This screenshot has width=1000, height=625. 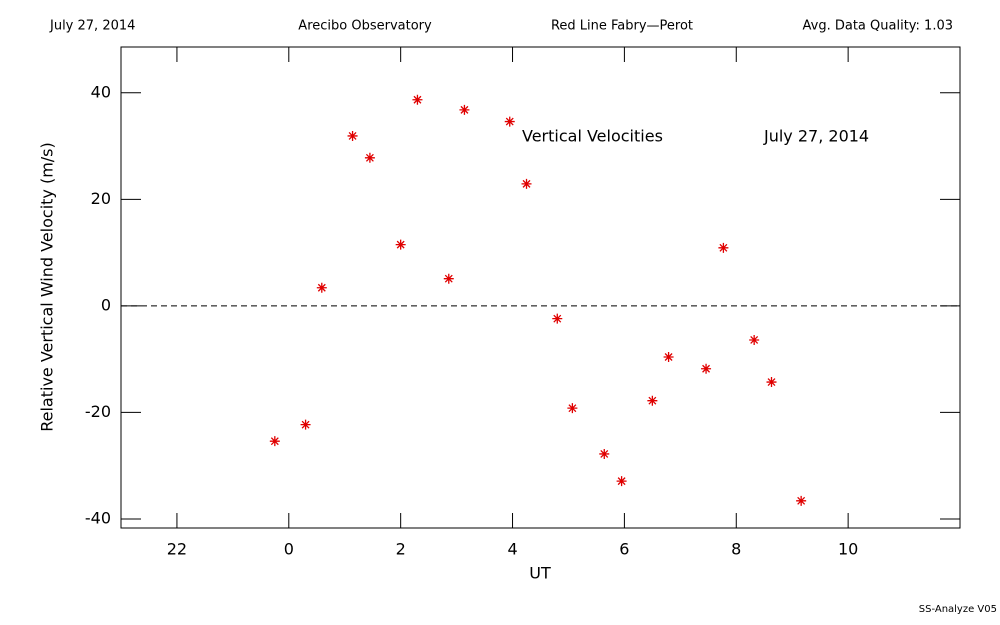 I want to click on y-tick-label: -20, so click(x=98, y=411).